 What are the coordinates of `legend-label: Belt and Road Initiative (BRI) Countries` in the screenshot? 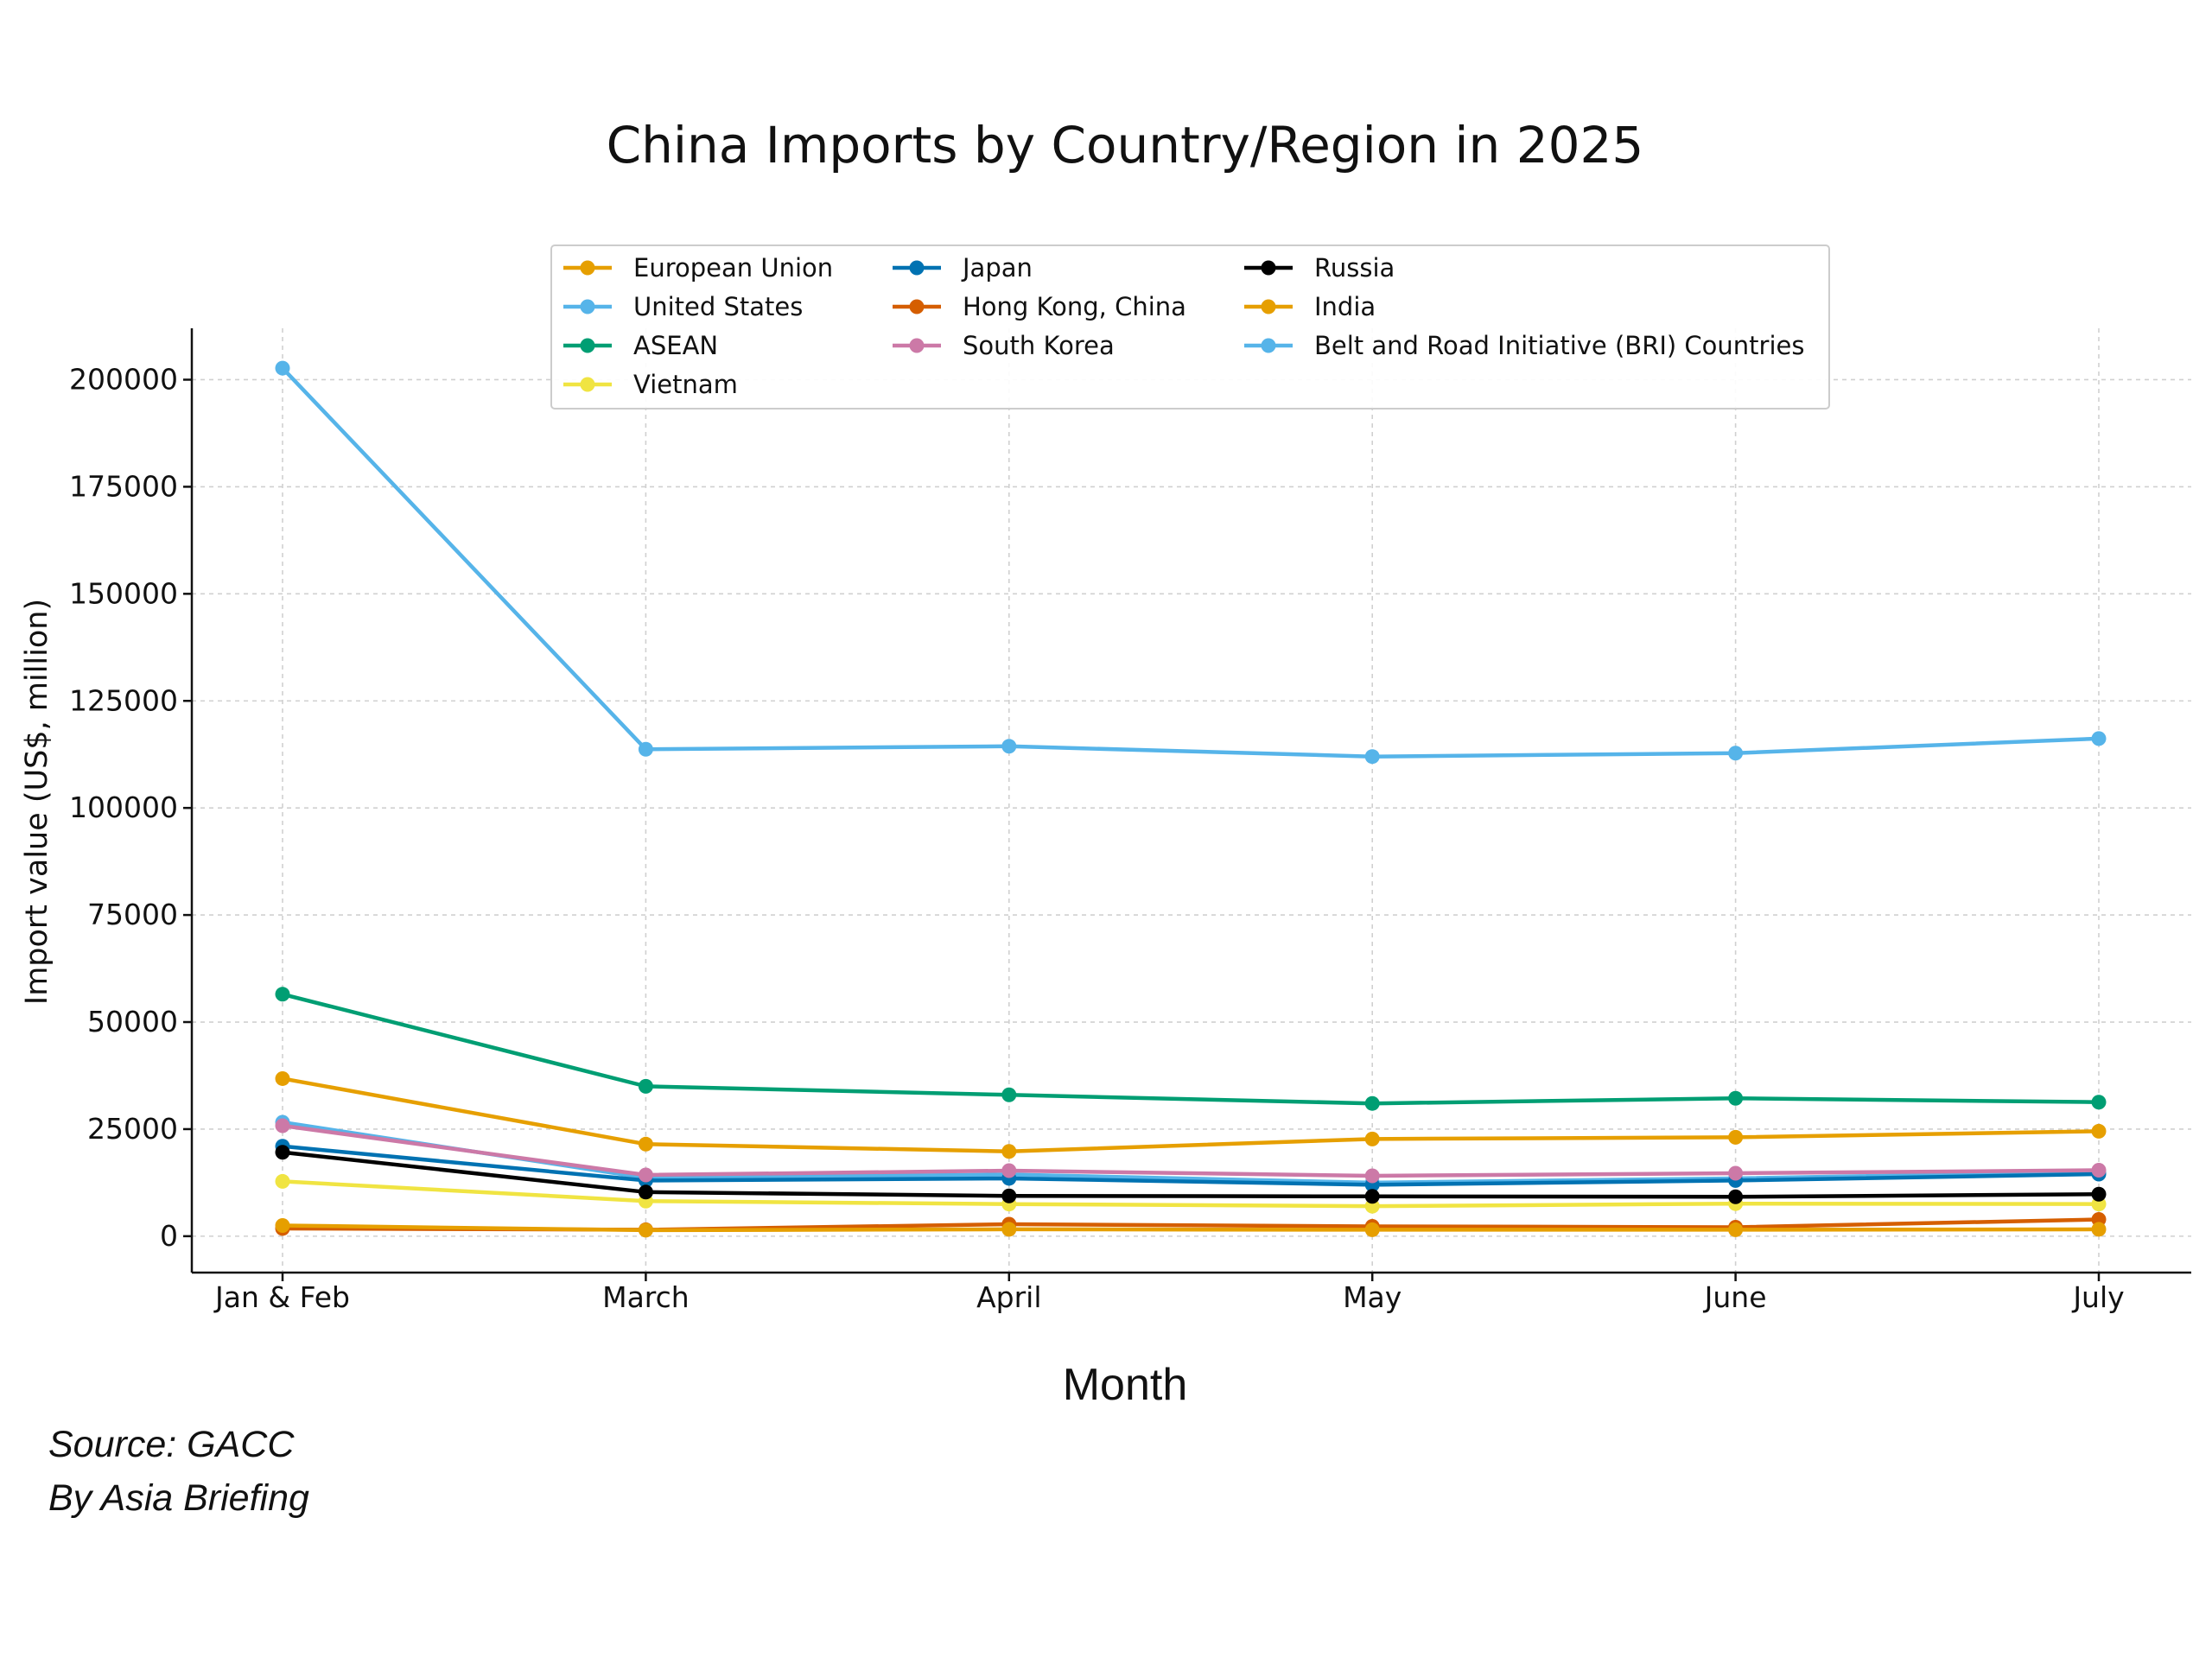 It's located at (1559, 345).